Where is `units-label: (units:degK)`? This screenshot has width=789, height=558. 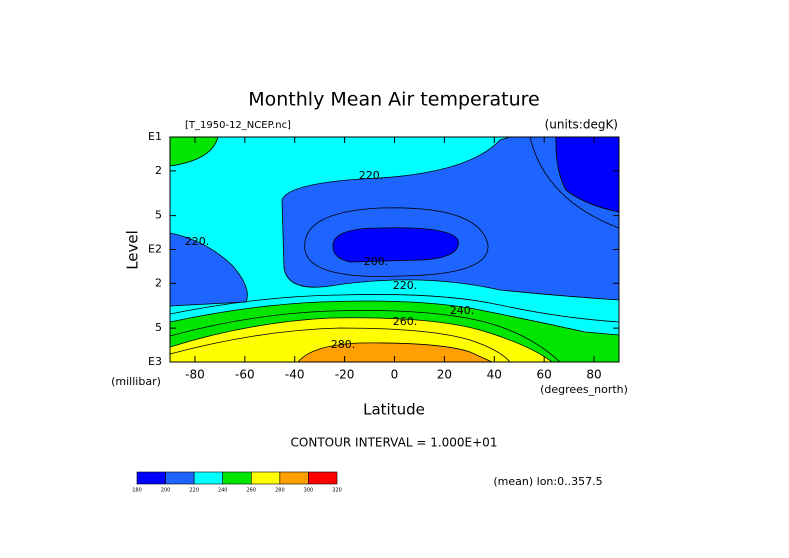
units-label: (units:degK) is located at coordinates (581, 125).